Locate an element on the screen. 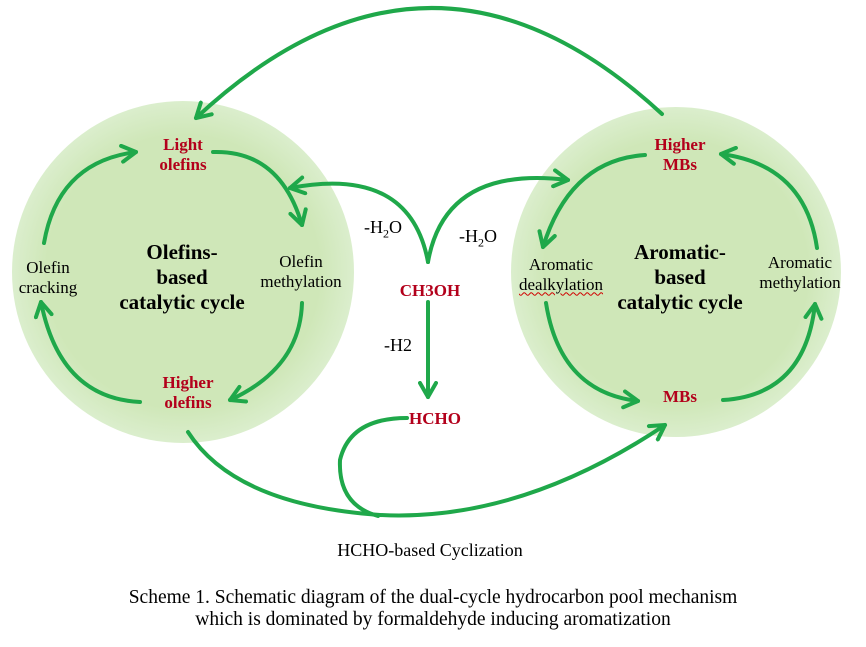 The width and height of the screenshot is (866, 647). formaldehyde-label: HCHO is located at coordinates (435, 418).